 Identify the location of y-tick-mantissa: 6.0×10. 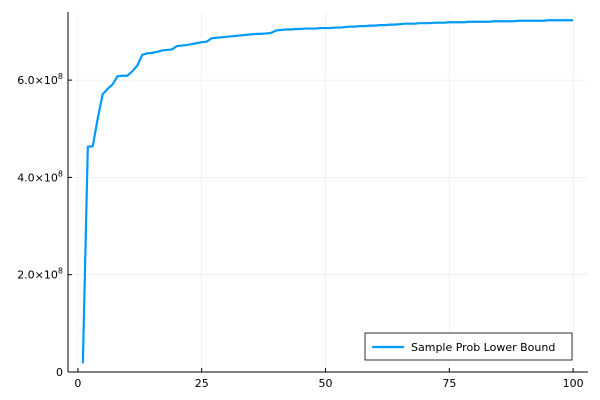
(37, 80).